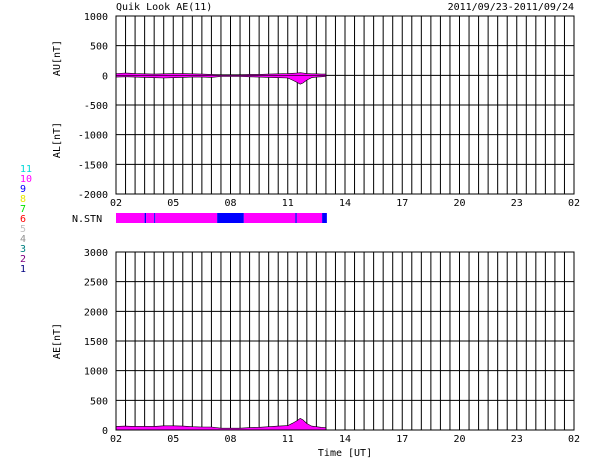 The height and width of the screenshot is (460, 590). I want to click on au-al-xtick-label: 08, so click(230, 203).